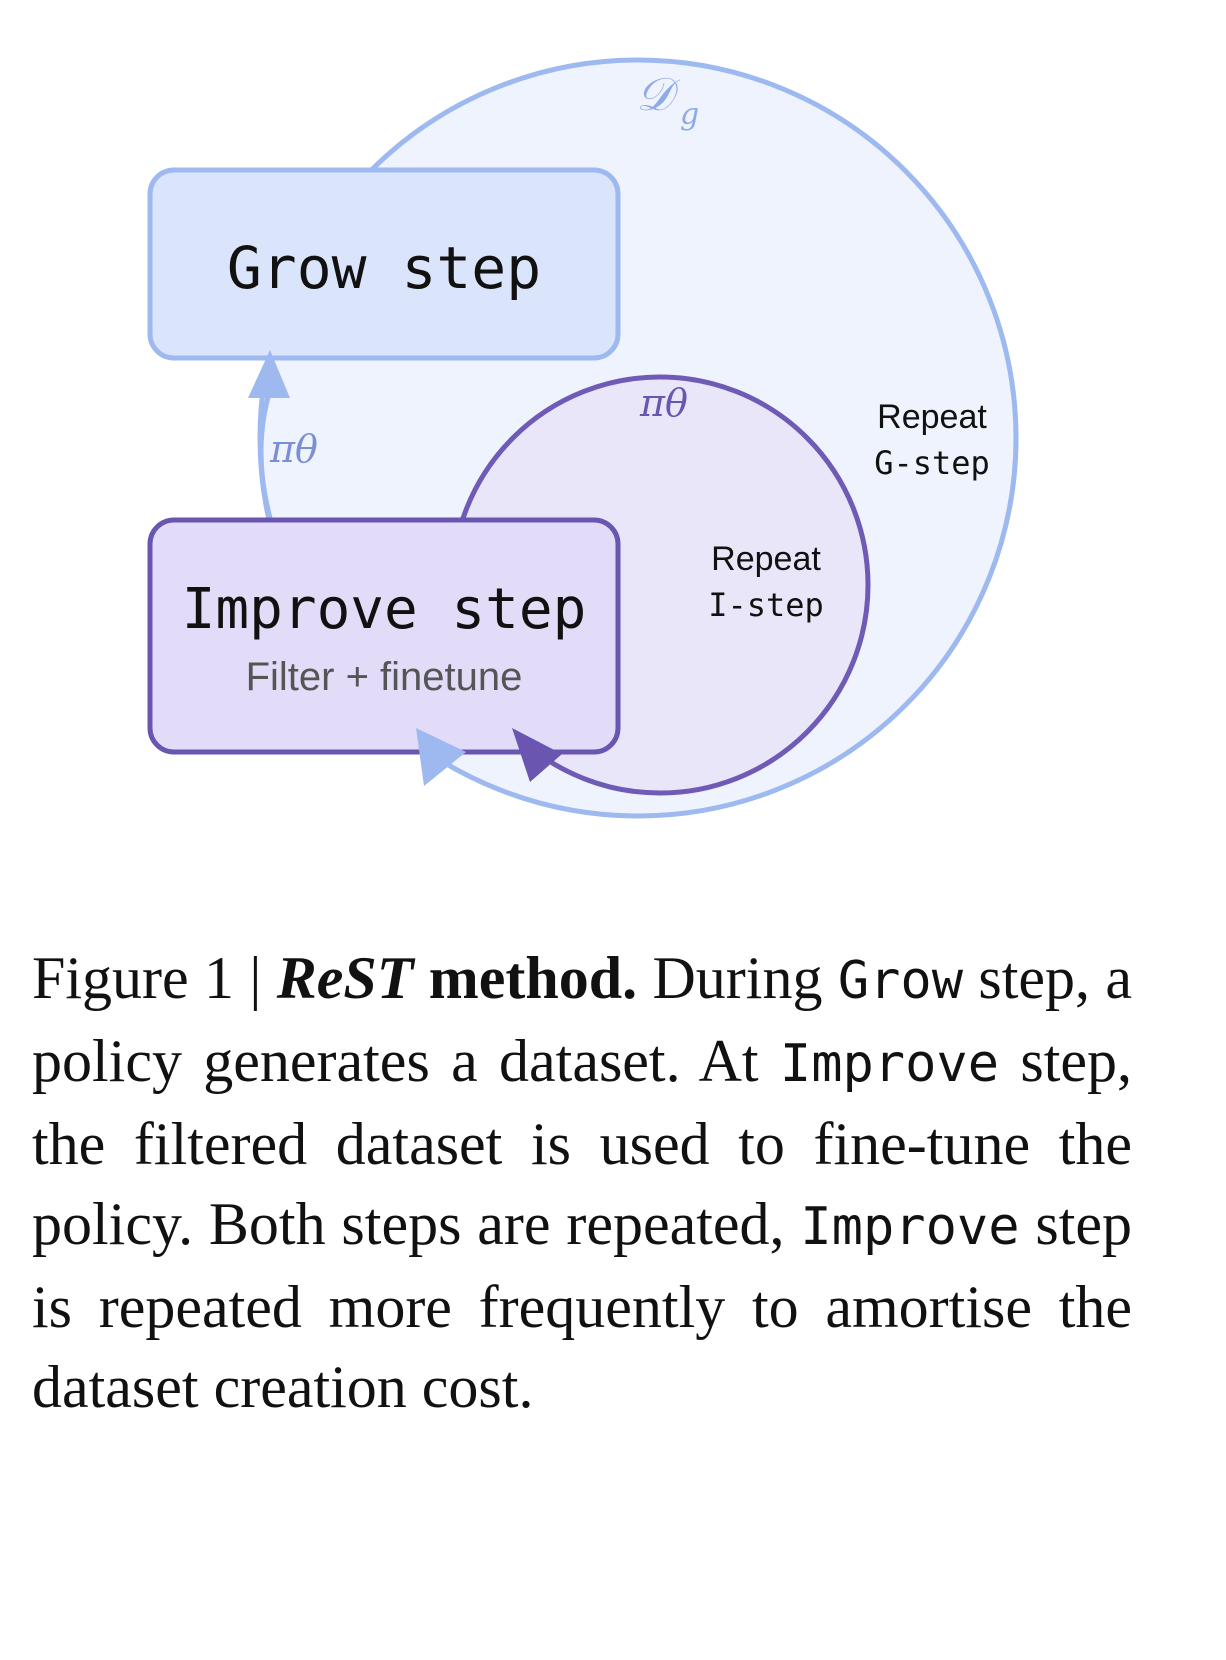 This screenshot has width=1226, height=1660. Describe the element at coordinates (441, 757) in the screenshot. I see `outer-cycle-arrow-head` at that location.